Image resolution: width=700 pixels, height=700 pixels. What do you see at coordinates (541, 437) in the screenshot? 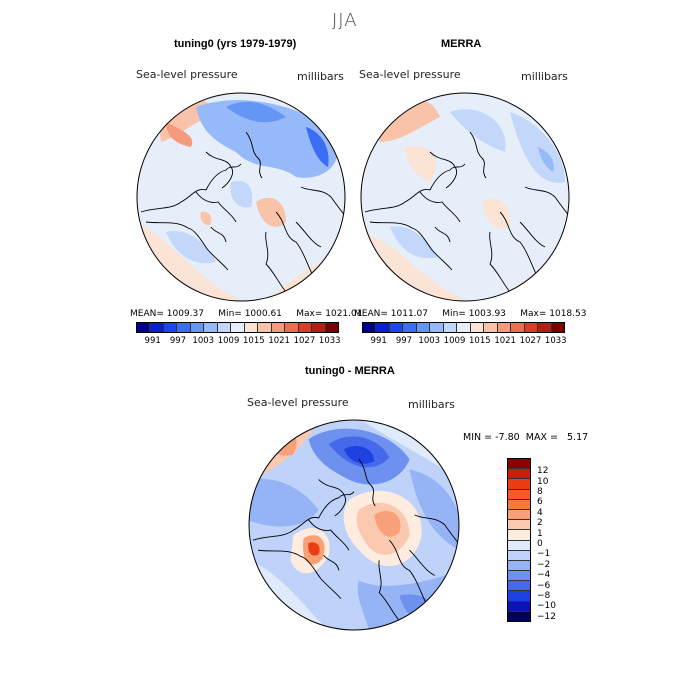
I see `stat-max-label: MAX =` at bounding box center [541, 437].